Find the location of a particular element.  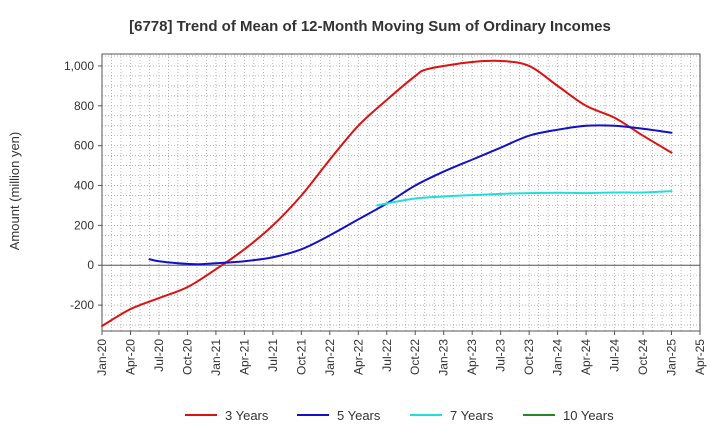

series-line-7-years is located at coordinates (524, 198).